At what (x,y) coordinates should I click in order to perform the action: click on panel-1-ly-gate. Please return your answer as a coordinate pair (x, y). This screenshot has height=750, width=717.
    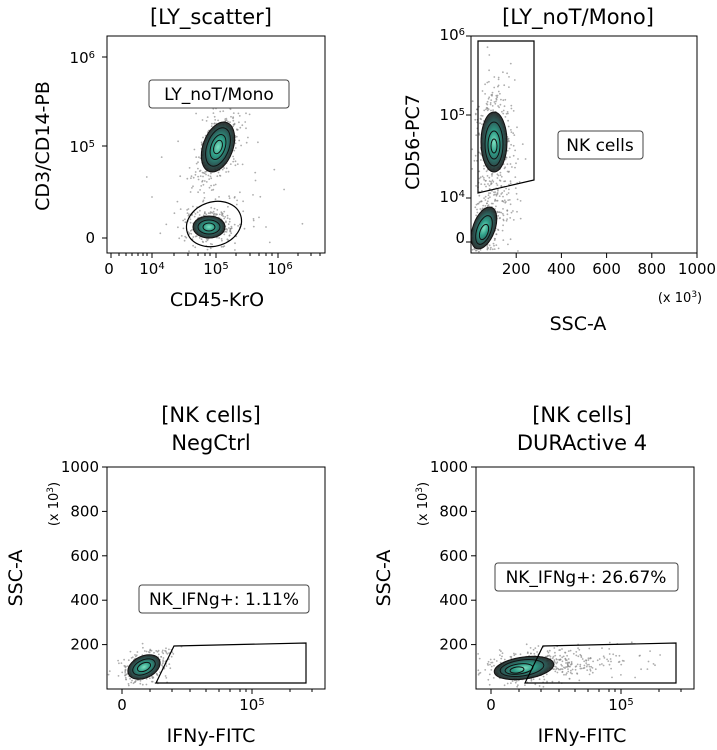
    Looking at the image, I should click on (214, 223).